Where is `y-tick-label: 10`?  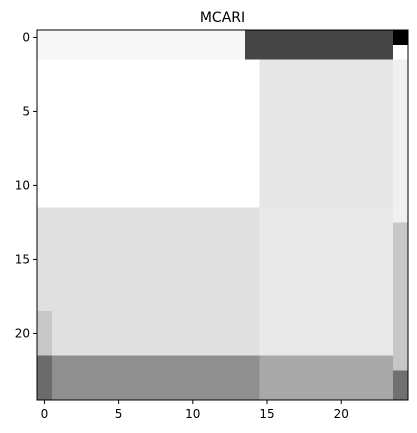
y-tick-label: 10 is located at coordinates (22, 185).